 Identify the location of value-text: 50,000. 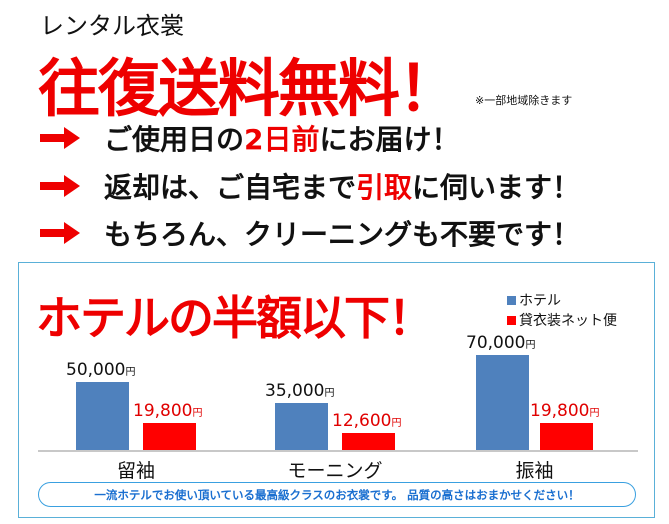
(96, 370).